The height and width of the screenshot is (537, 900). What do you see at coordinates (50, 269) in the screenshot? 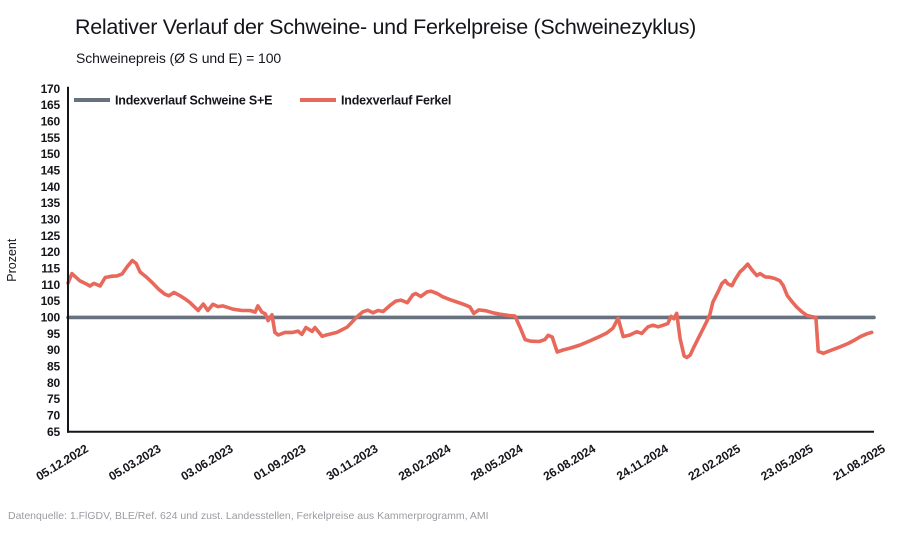
I see `y-tick-label: 115` at bounding box center [50, 269].